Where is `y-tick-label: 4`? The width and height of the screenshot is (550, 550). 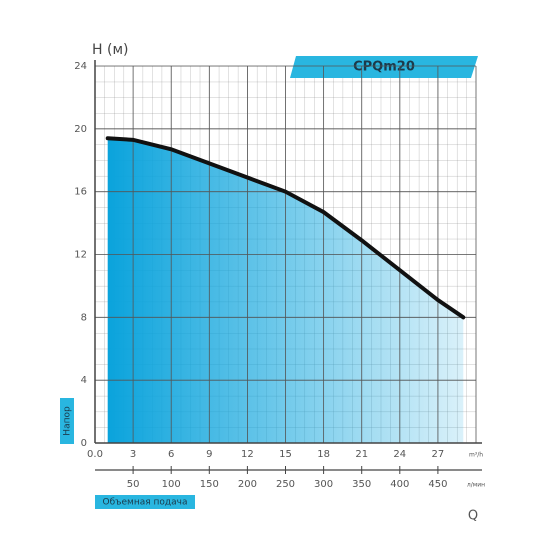
y-tick-label: 4 is located at coordinates (84, 380).